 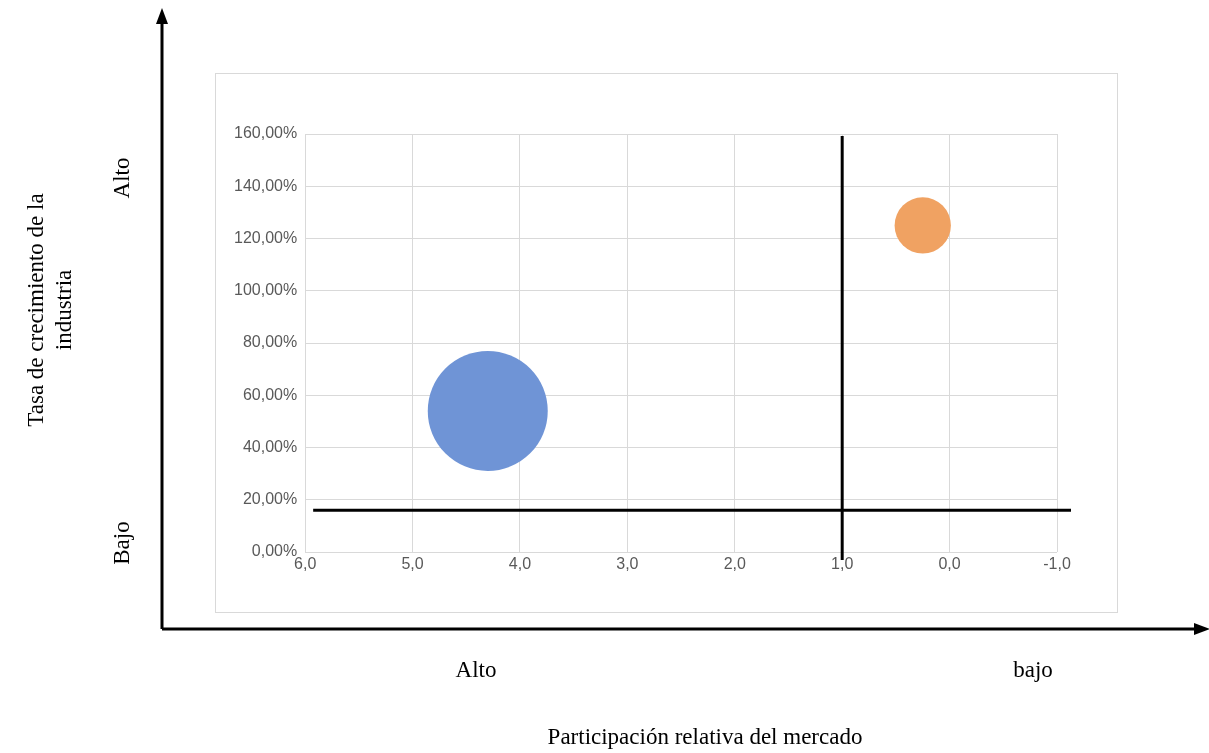 I want to click on x-tick-label: 0,0, so click(x=949, y=564).